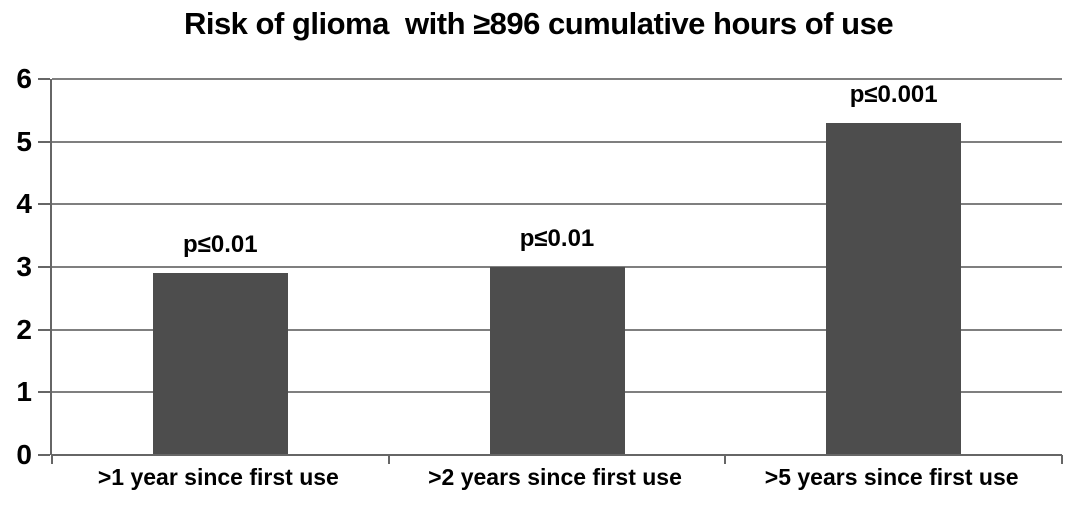  I want to click on p-value-label-1: p≤0.01, so click(220, 245).